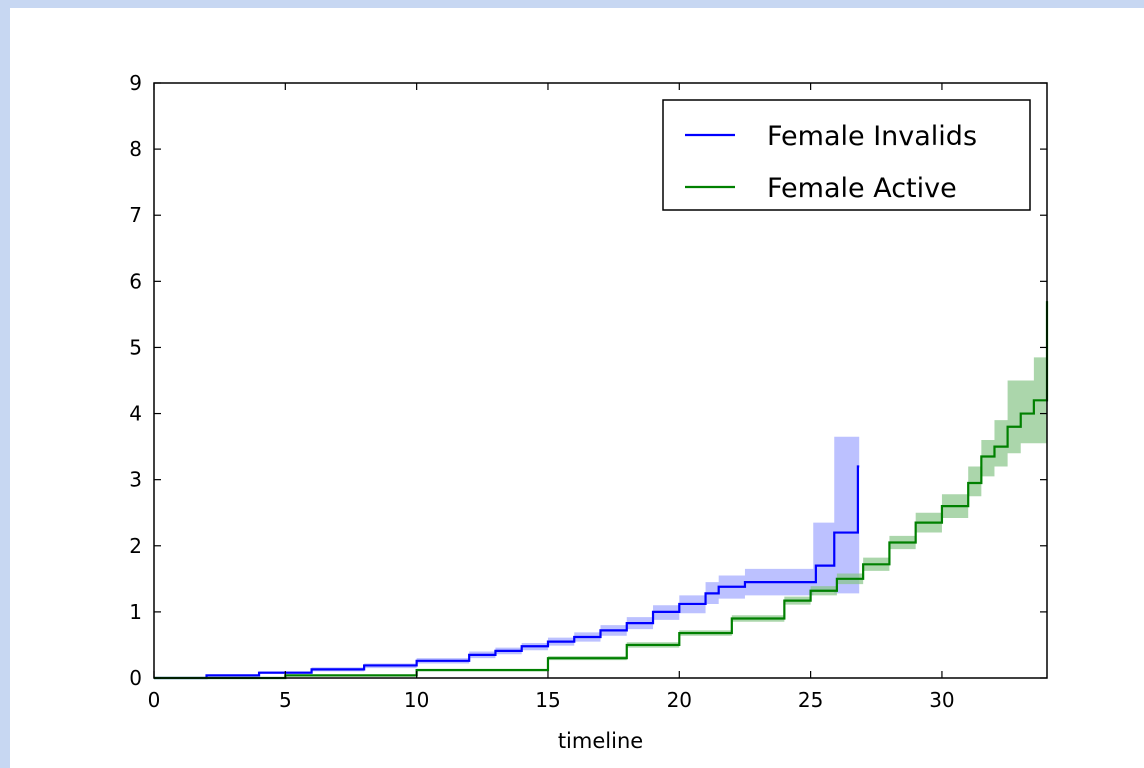 Image resolution: width=1144 pixels, height=768 pixels. Describe the element at coordinates (679, 700) in the screenshot. I see `x-tick-label: 20` at that location.